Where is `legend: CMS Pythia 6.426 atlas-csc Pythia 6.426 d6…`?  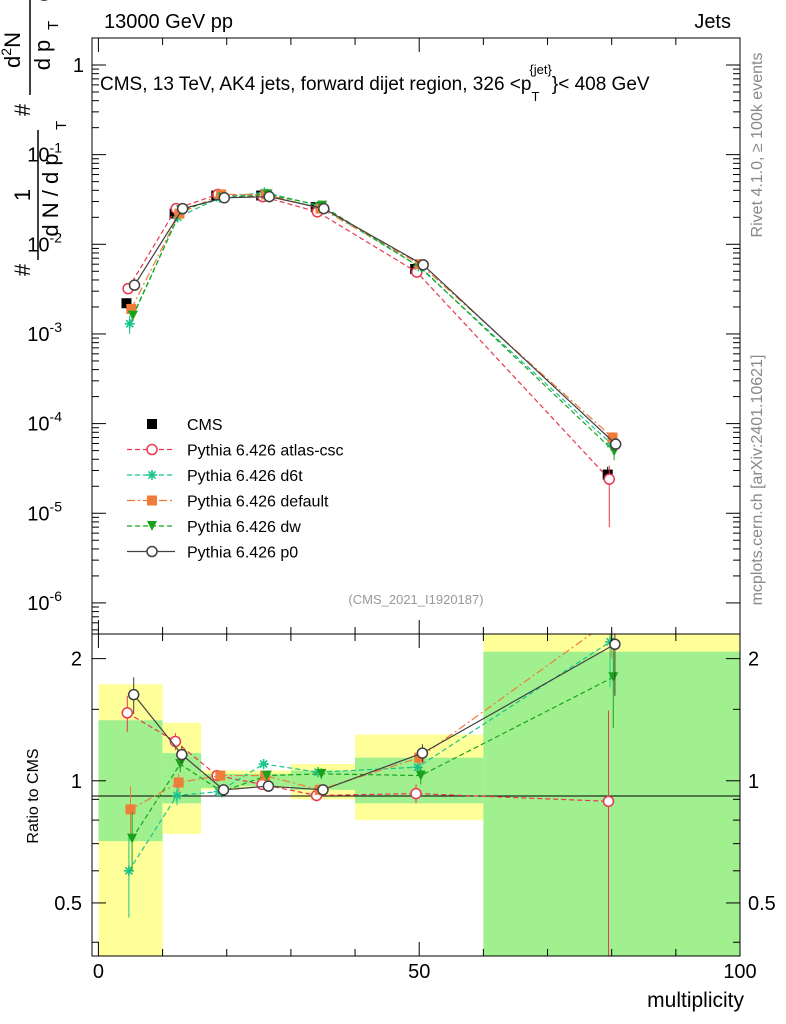
legend: CMS Pythia 6.426 atlas-csc Pythia 6.426 d6… is located at coordinates (235, 489).